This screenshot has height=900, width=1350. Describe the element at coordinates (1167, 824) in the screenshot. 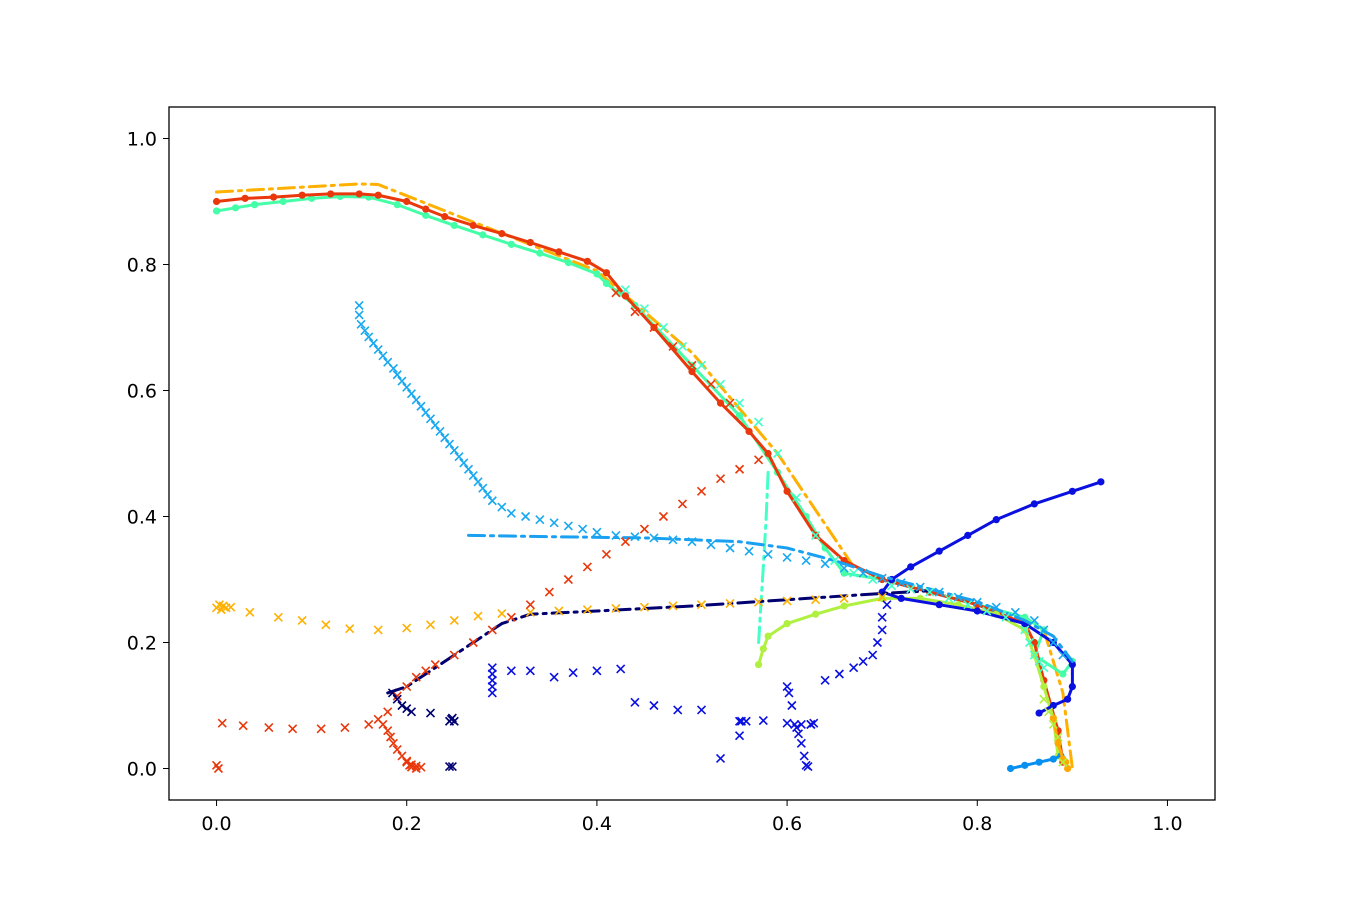

I see `x-tick-label: 1.0` at that location.